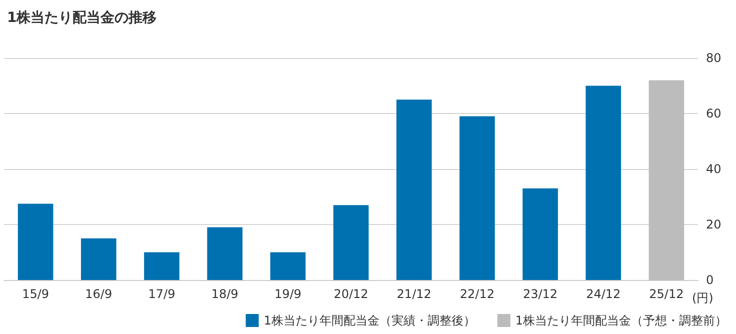  What do you see at coordinates (714, 113) in the screenshot?
I see `y-tick-label: 60` at bounding box center [714, 113].